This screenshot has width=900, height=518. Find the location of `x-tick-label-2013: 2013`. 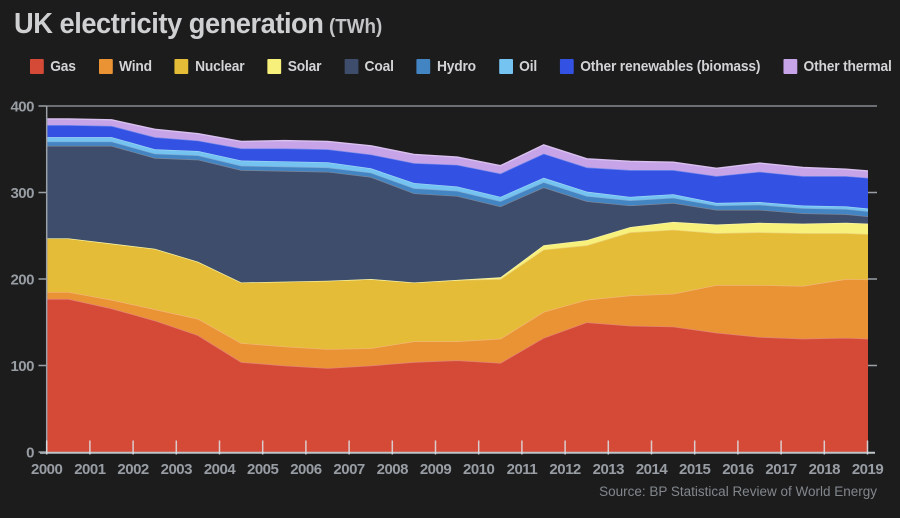

x-tick-label-2013: 2013 is located at coordinates (609, 469).